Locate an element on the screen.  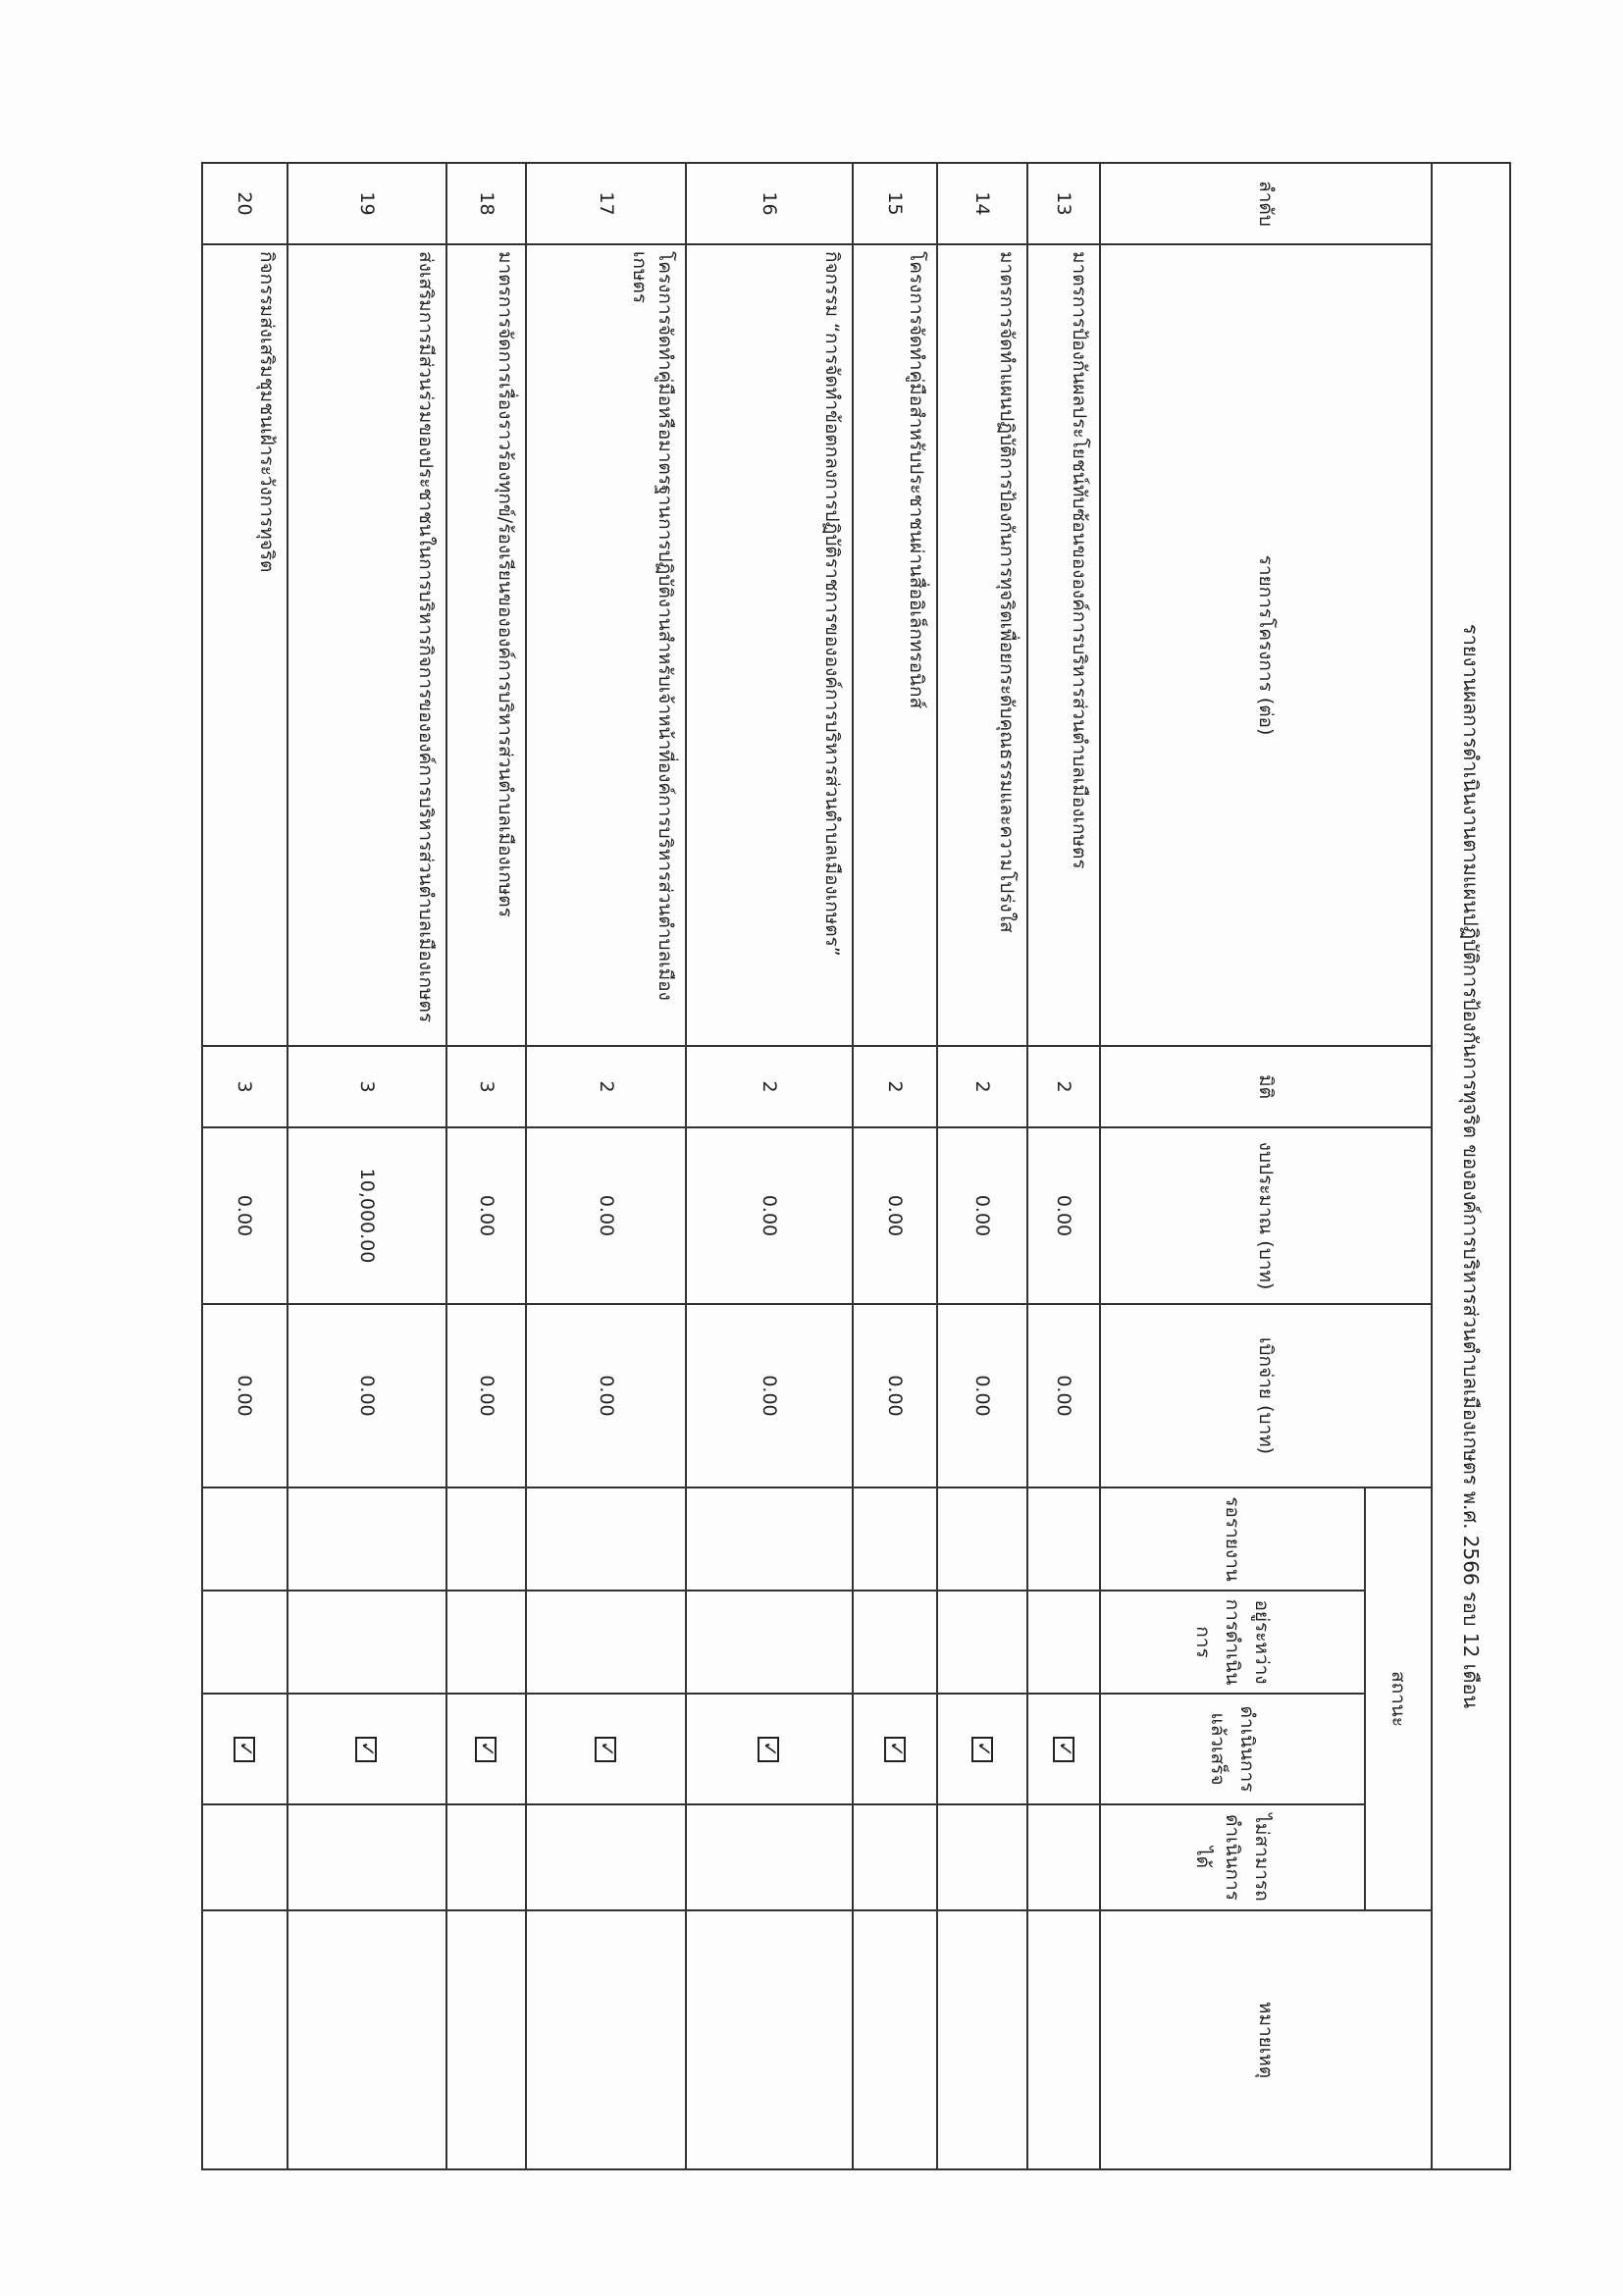
row-number: 15 is located at coordinates (895, 203).